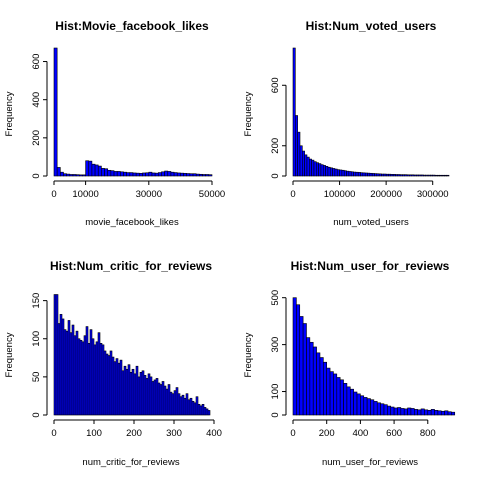 The image size is (480, 485). What do you see at coordinates (39, 355) in the screenshot?
I see `y-axis: 0 50 100 150` at bounding box center [39, 355].